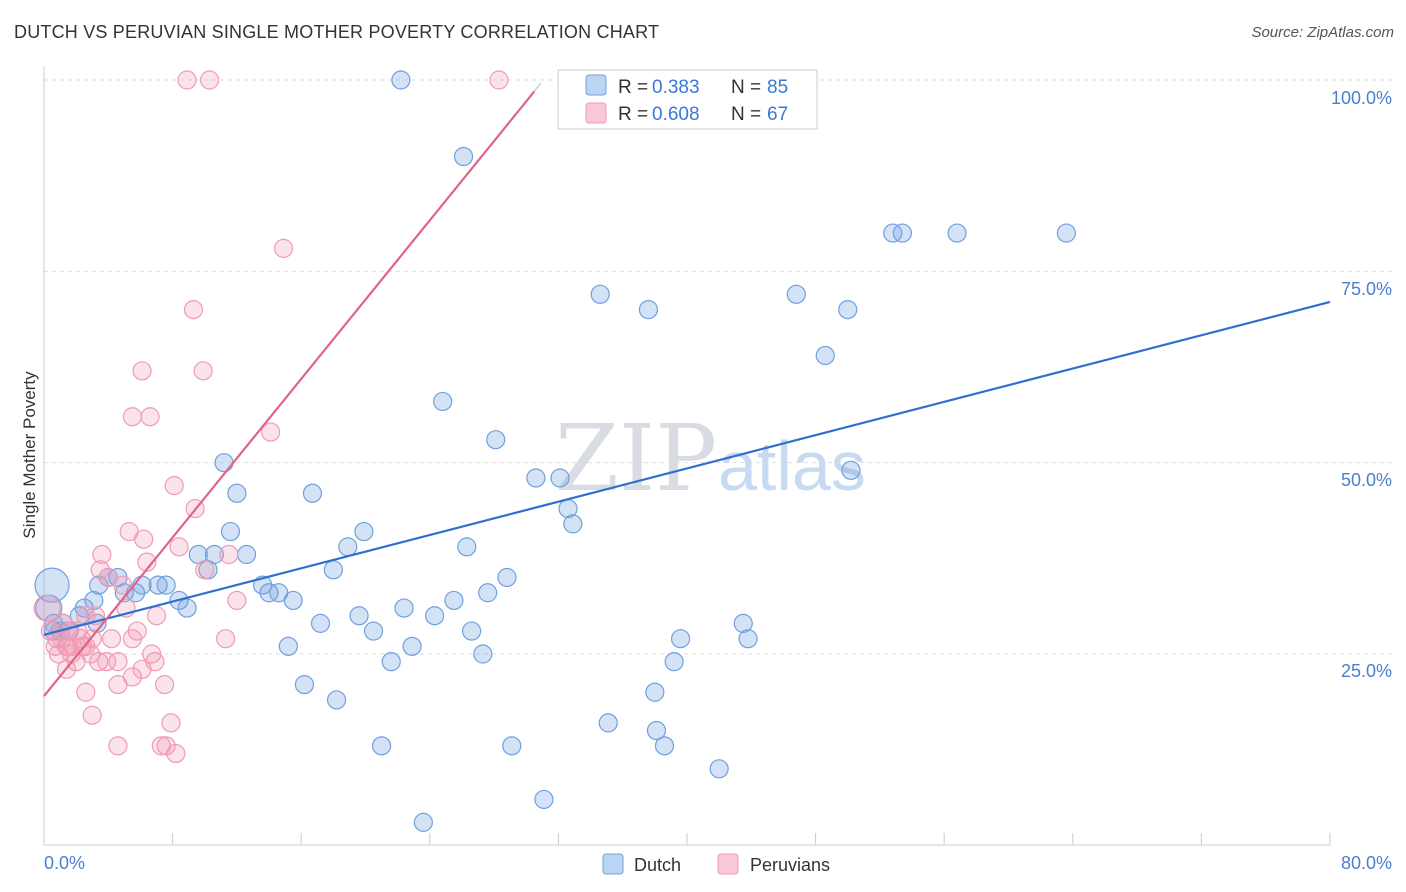  Describe the element at coordinates (1361, 98) in the screenshot. I see `y-tick-label: 100.0%` at that location.